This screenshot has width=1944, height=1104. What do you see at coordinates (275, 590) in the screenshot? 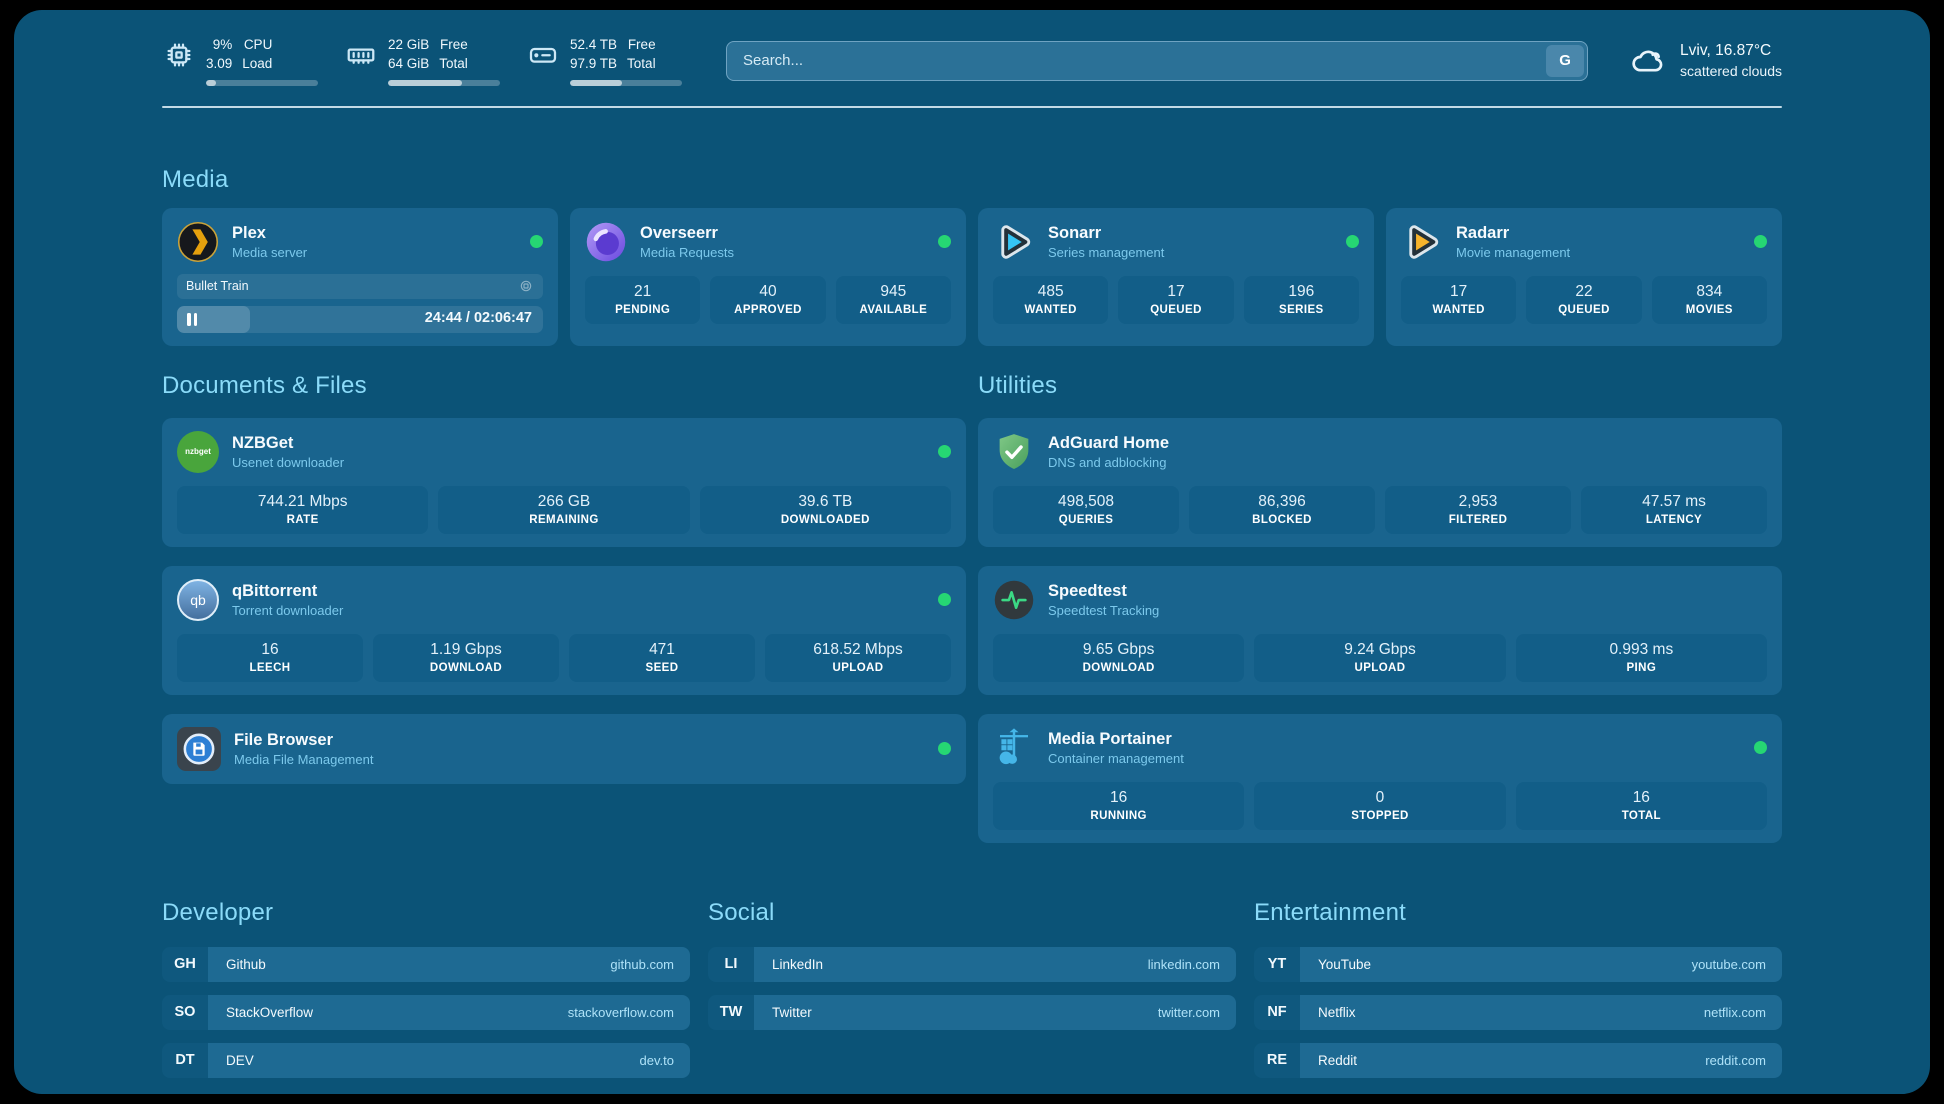
I see `qbittorrent-name: qBittorrent` at bounding box center [275, 590].